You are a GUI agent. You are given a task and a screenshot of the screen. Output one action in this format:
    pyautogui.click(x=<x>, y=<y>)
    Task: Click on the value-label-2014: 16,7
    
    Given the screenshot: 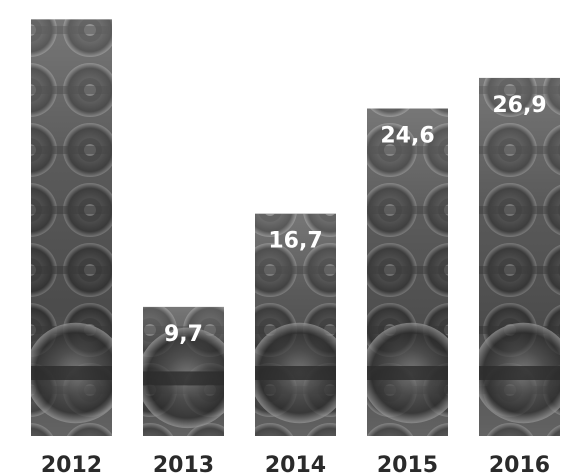 What is the action you would take?
    pyautogui.click(x=295, y=241)
    